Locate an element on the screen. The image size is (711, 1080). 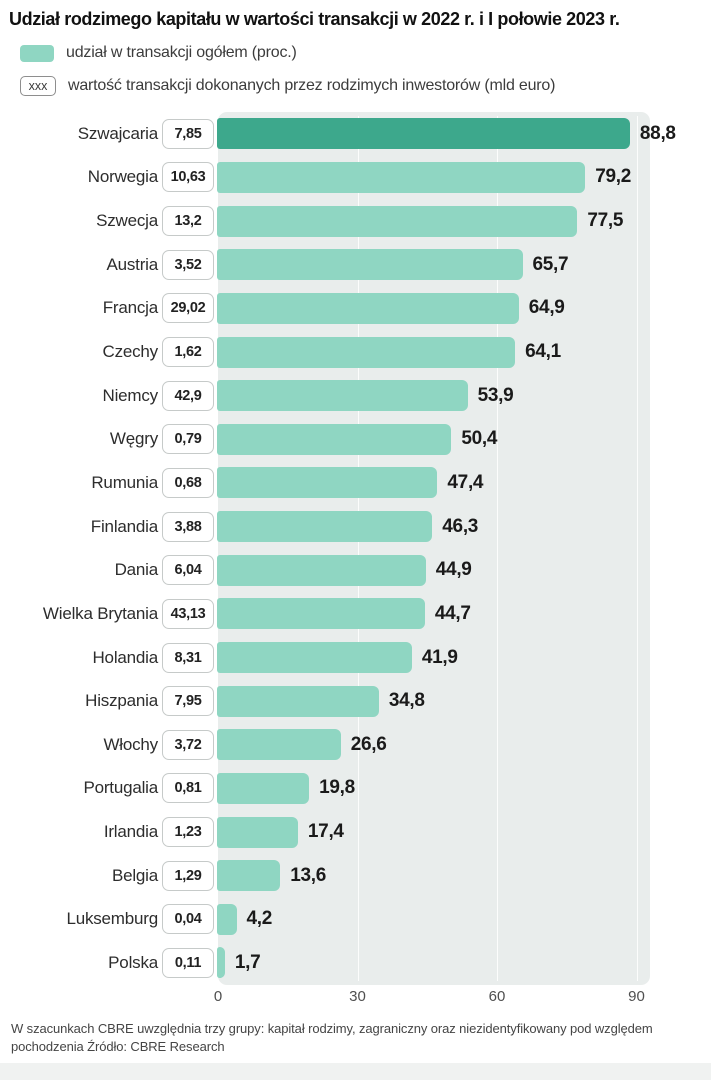
chart-row: Hiszpania 7,95 34,8 is located at coordinates (355, 701).